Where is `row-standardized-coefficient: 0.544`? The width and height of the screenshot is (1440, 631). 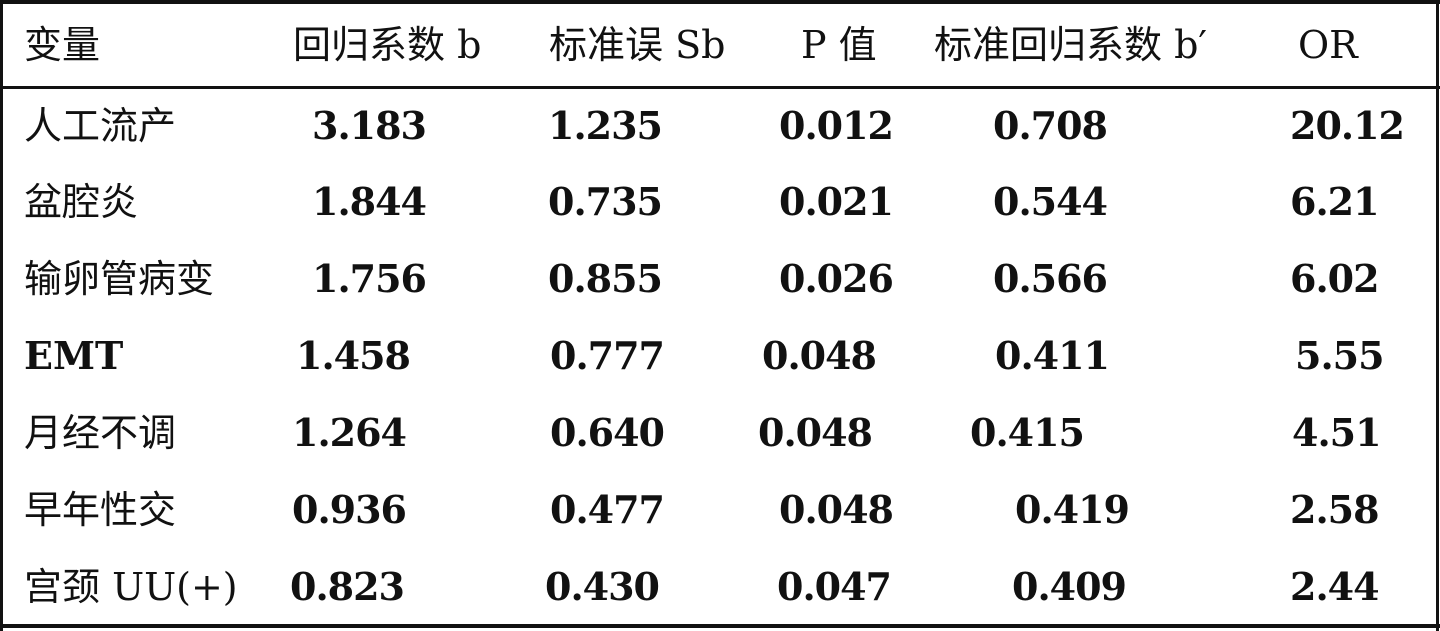 row-standardized-coefficient: 0.544 is located at coordinates (1050, 201).